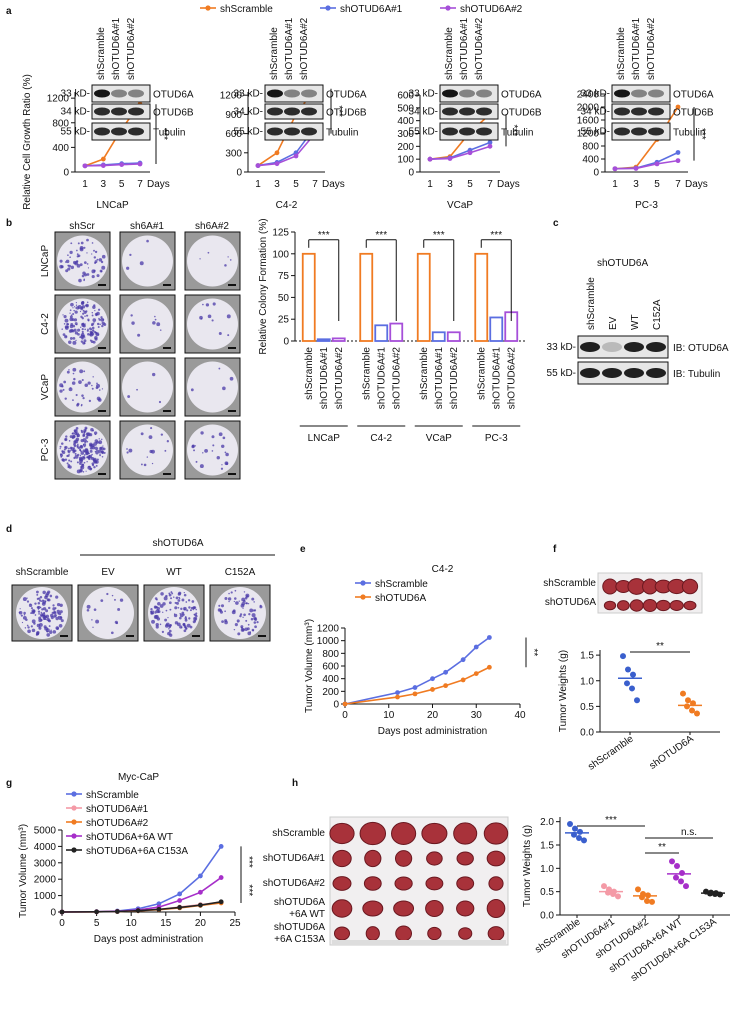 The height and width of the screenshot is (1023, 746). What do you see at coordinates (423, 132) in the screenshot?
I see `band-size: 55 kD-` at bounding box center [423, 132].